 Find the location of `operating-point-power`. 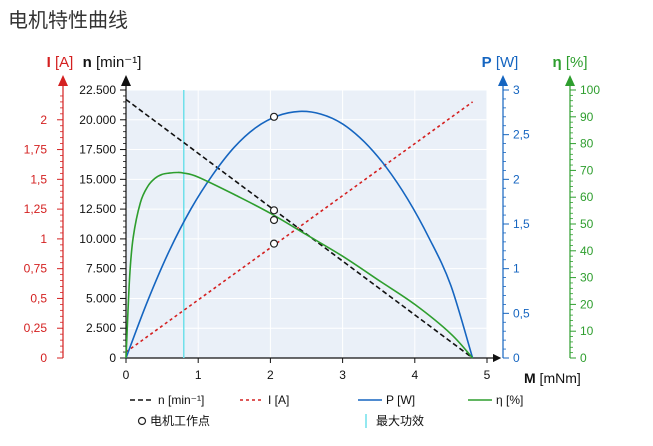

operating-point-power is located at coordinates (274, 116).